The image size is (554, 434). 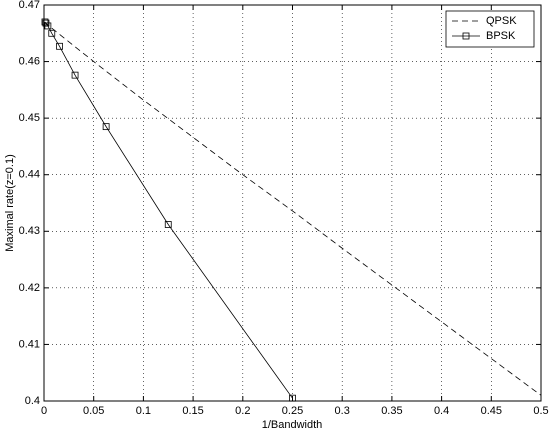 What do you see at coordinates (441, 411) in the screenshot?
I see `x-tick-label: 0.4` at bounding box center [441, 411].